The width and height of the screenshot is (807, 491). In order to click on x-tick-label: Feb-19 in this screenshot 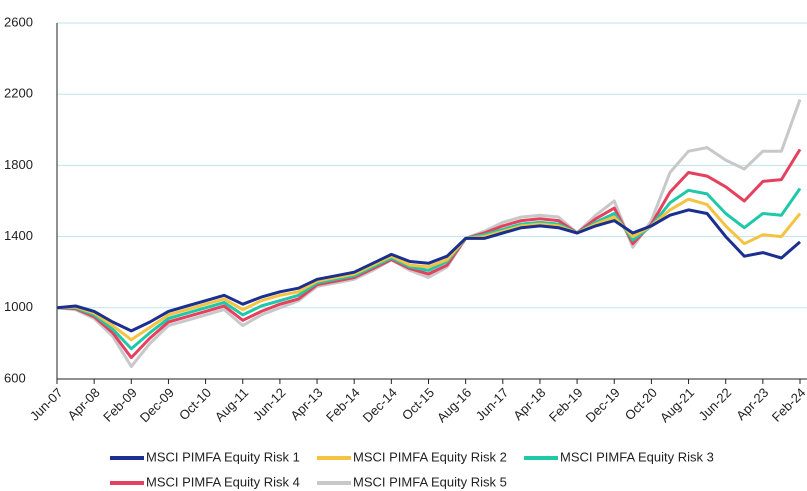, I will do `click(566, 405)`.